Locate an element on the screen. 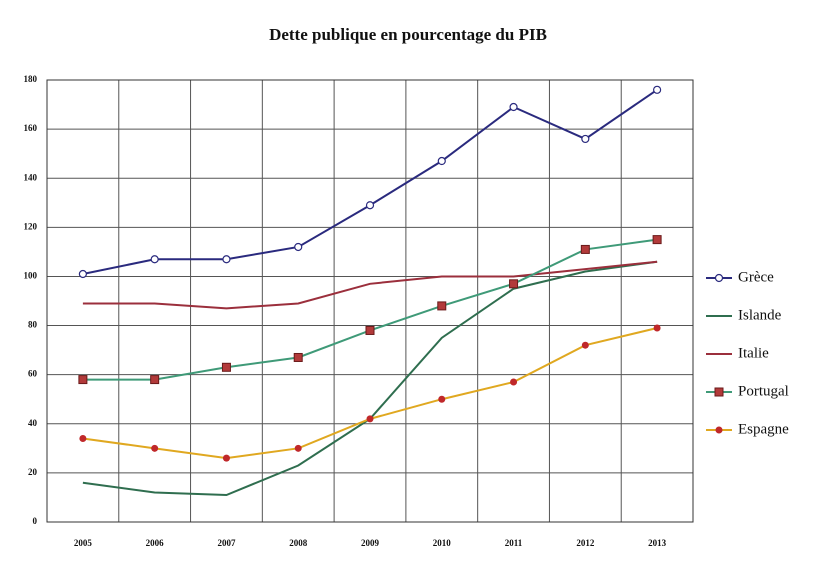  y-tick-label: 80 is located at coordinates (33, 325).